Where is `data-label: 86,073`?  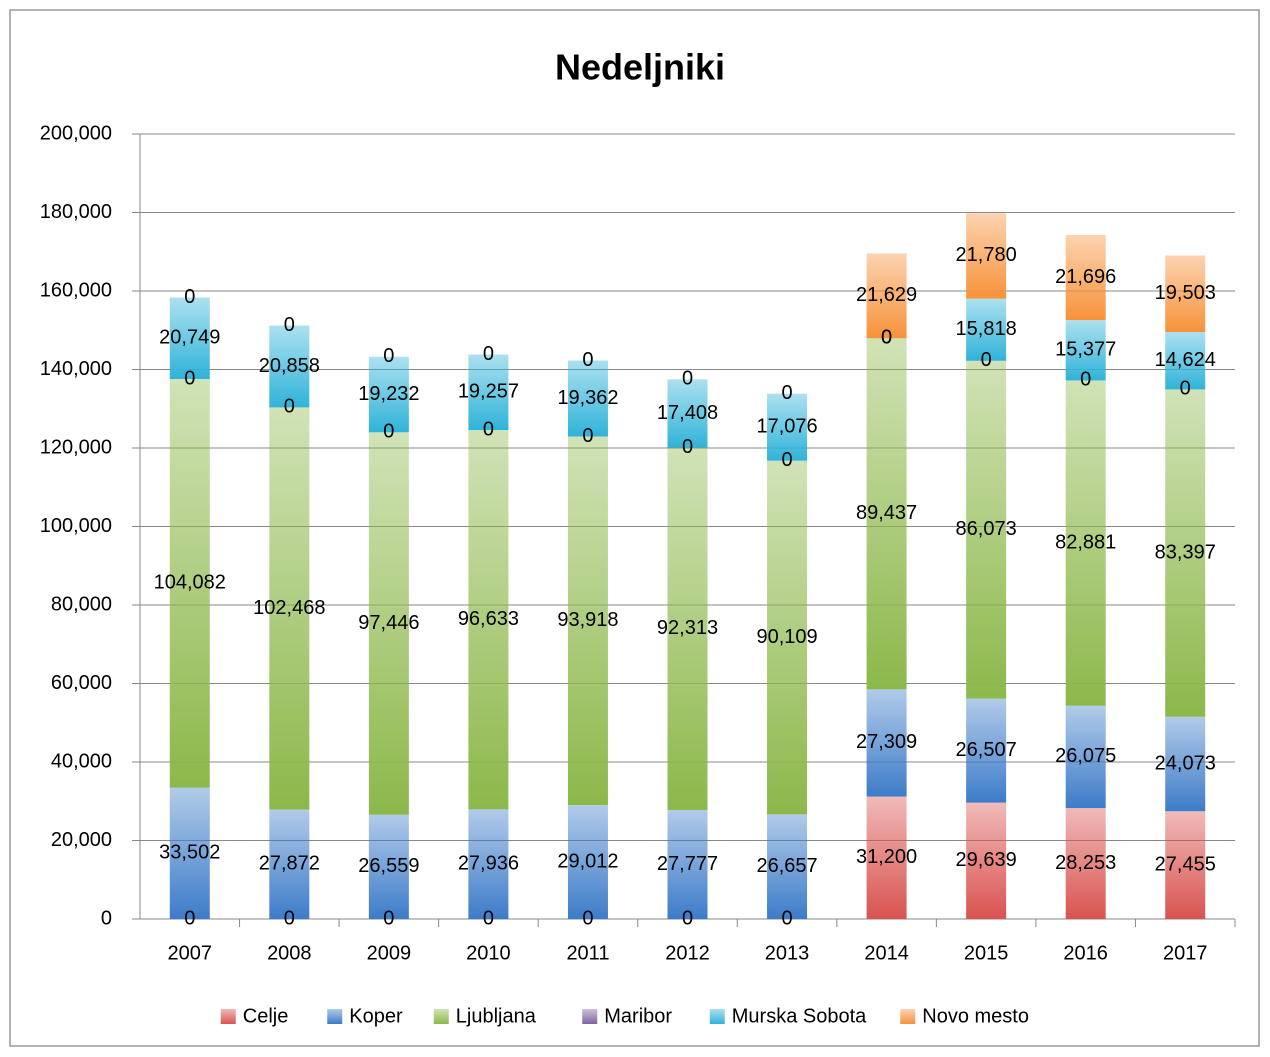 data-label: 86,073 is located at coordinates (986, 529).